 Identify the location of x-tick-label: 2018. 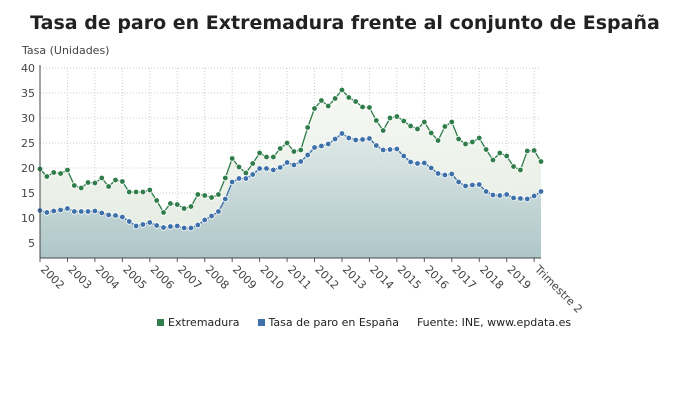
(491, 277).